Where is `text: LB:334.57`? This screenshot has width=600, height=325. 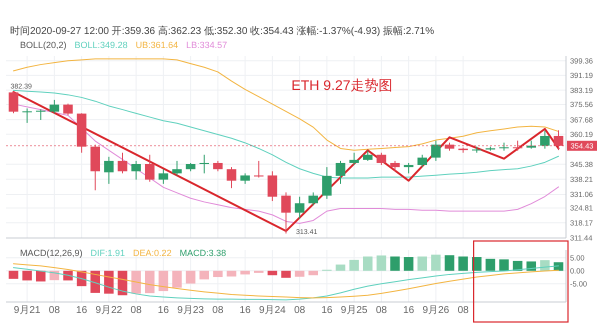 text: LB:334.57 is located at coordinates (207, 45).